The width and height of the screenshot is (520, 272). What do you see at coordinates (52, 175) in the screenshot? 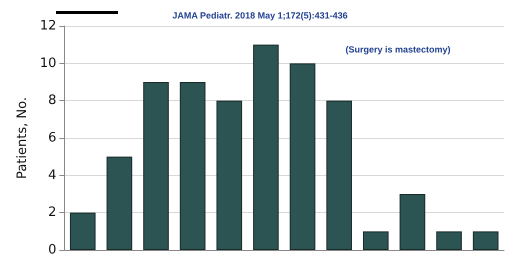
I see `y-tick-label: 4` at bounding box center [52, 175].